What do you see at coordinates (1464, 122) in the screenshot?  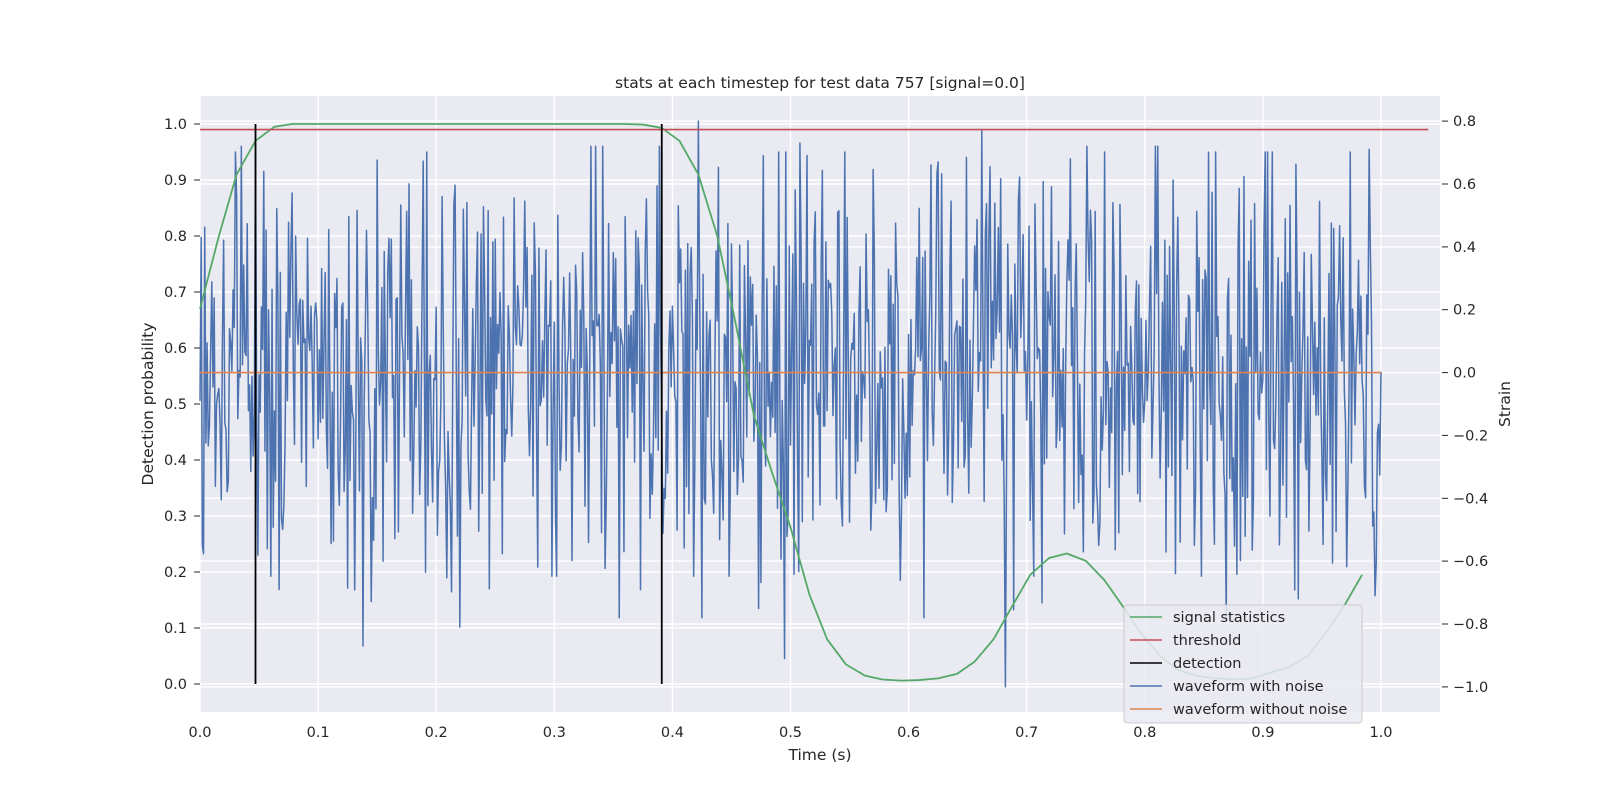 I see `y-right-tick-label: 0.8` at bounding box center [1464, 122].